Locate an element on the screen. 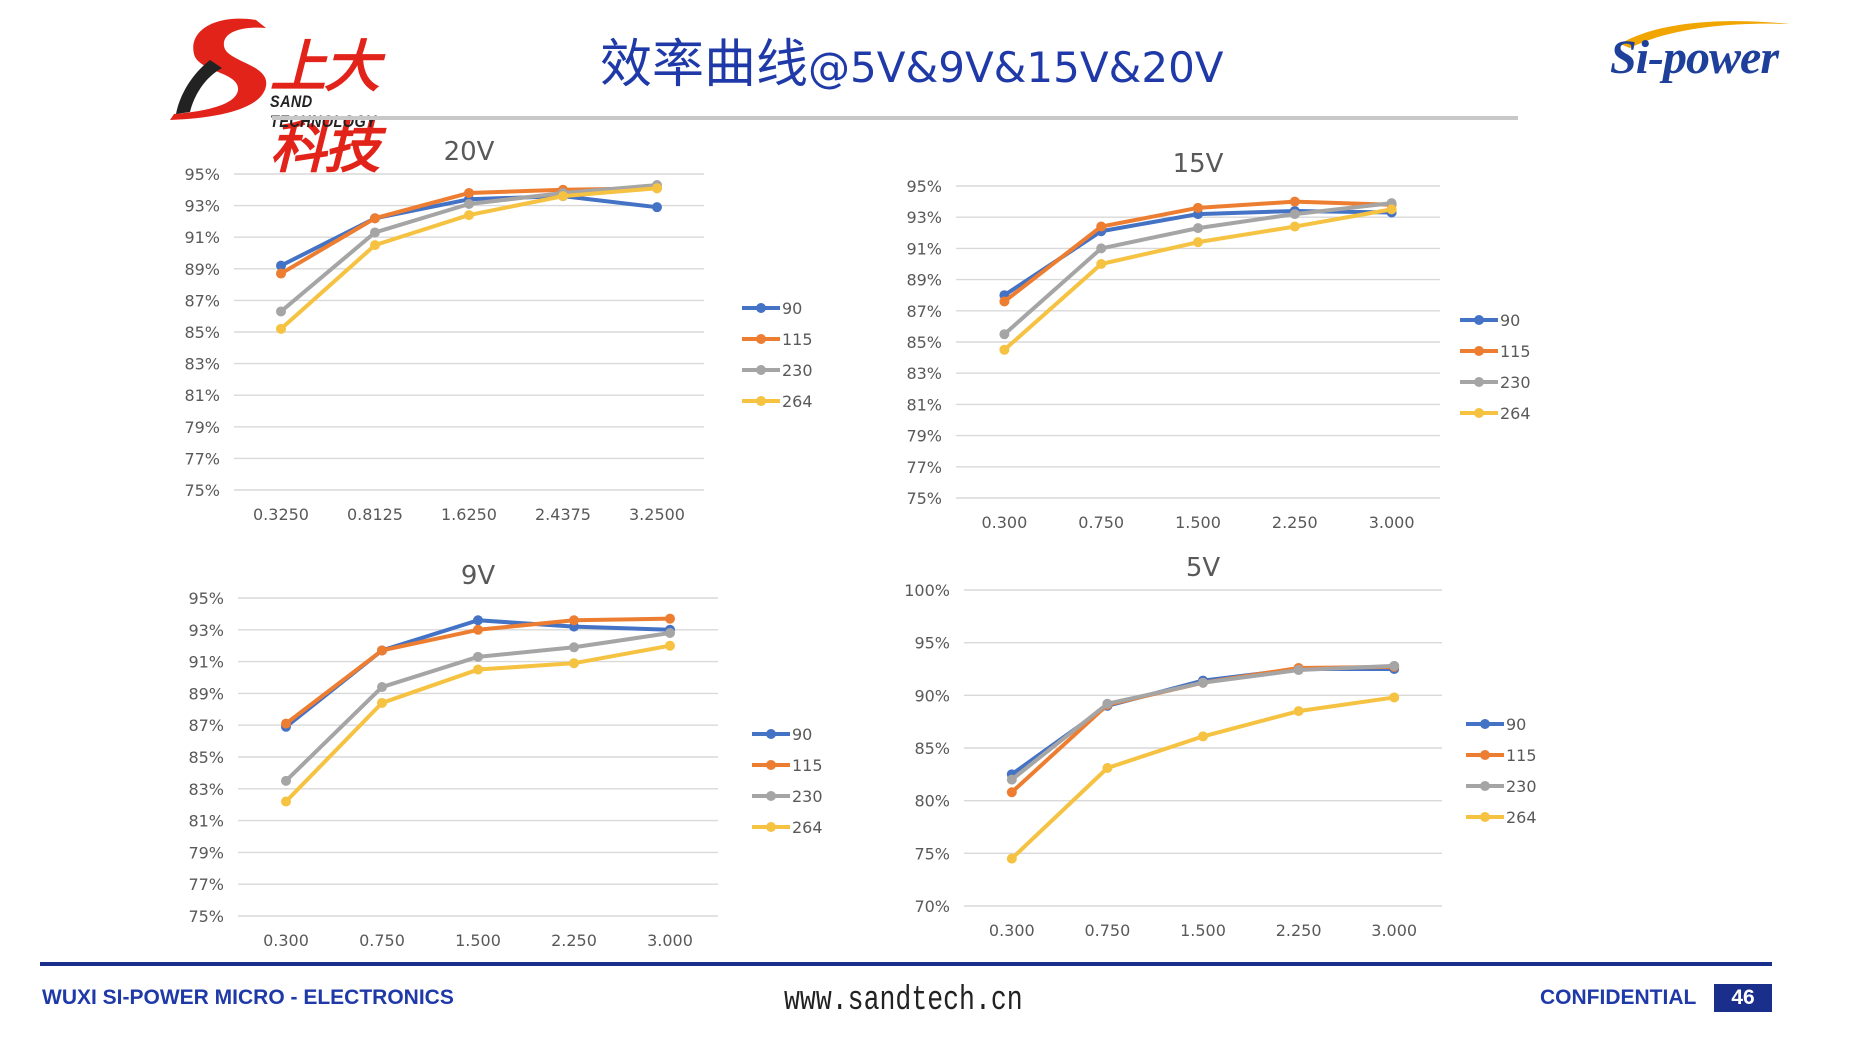  x-tick-label: 1.6250 is located at coordinates (469, 514).